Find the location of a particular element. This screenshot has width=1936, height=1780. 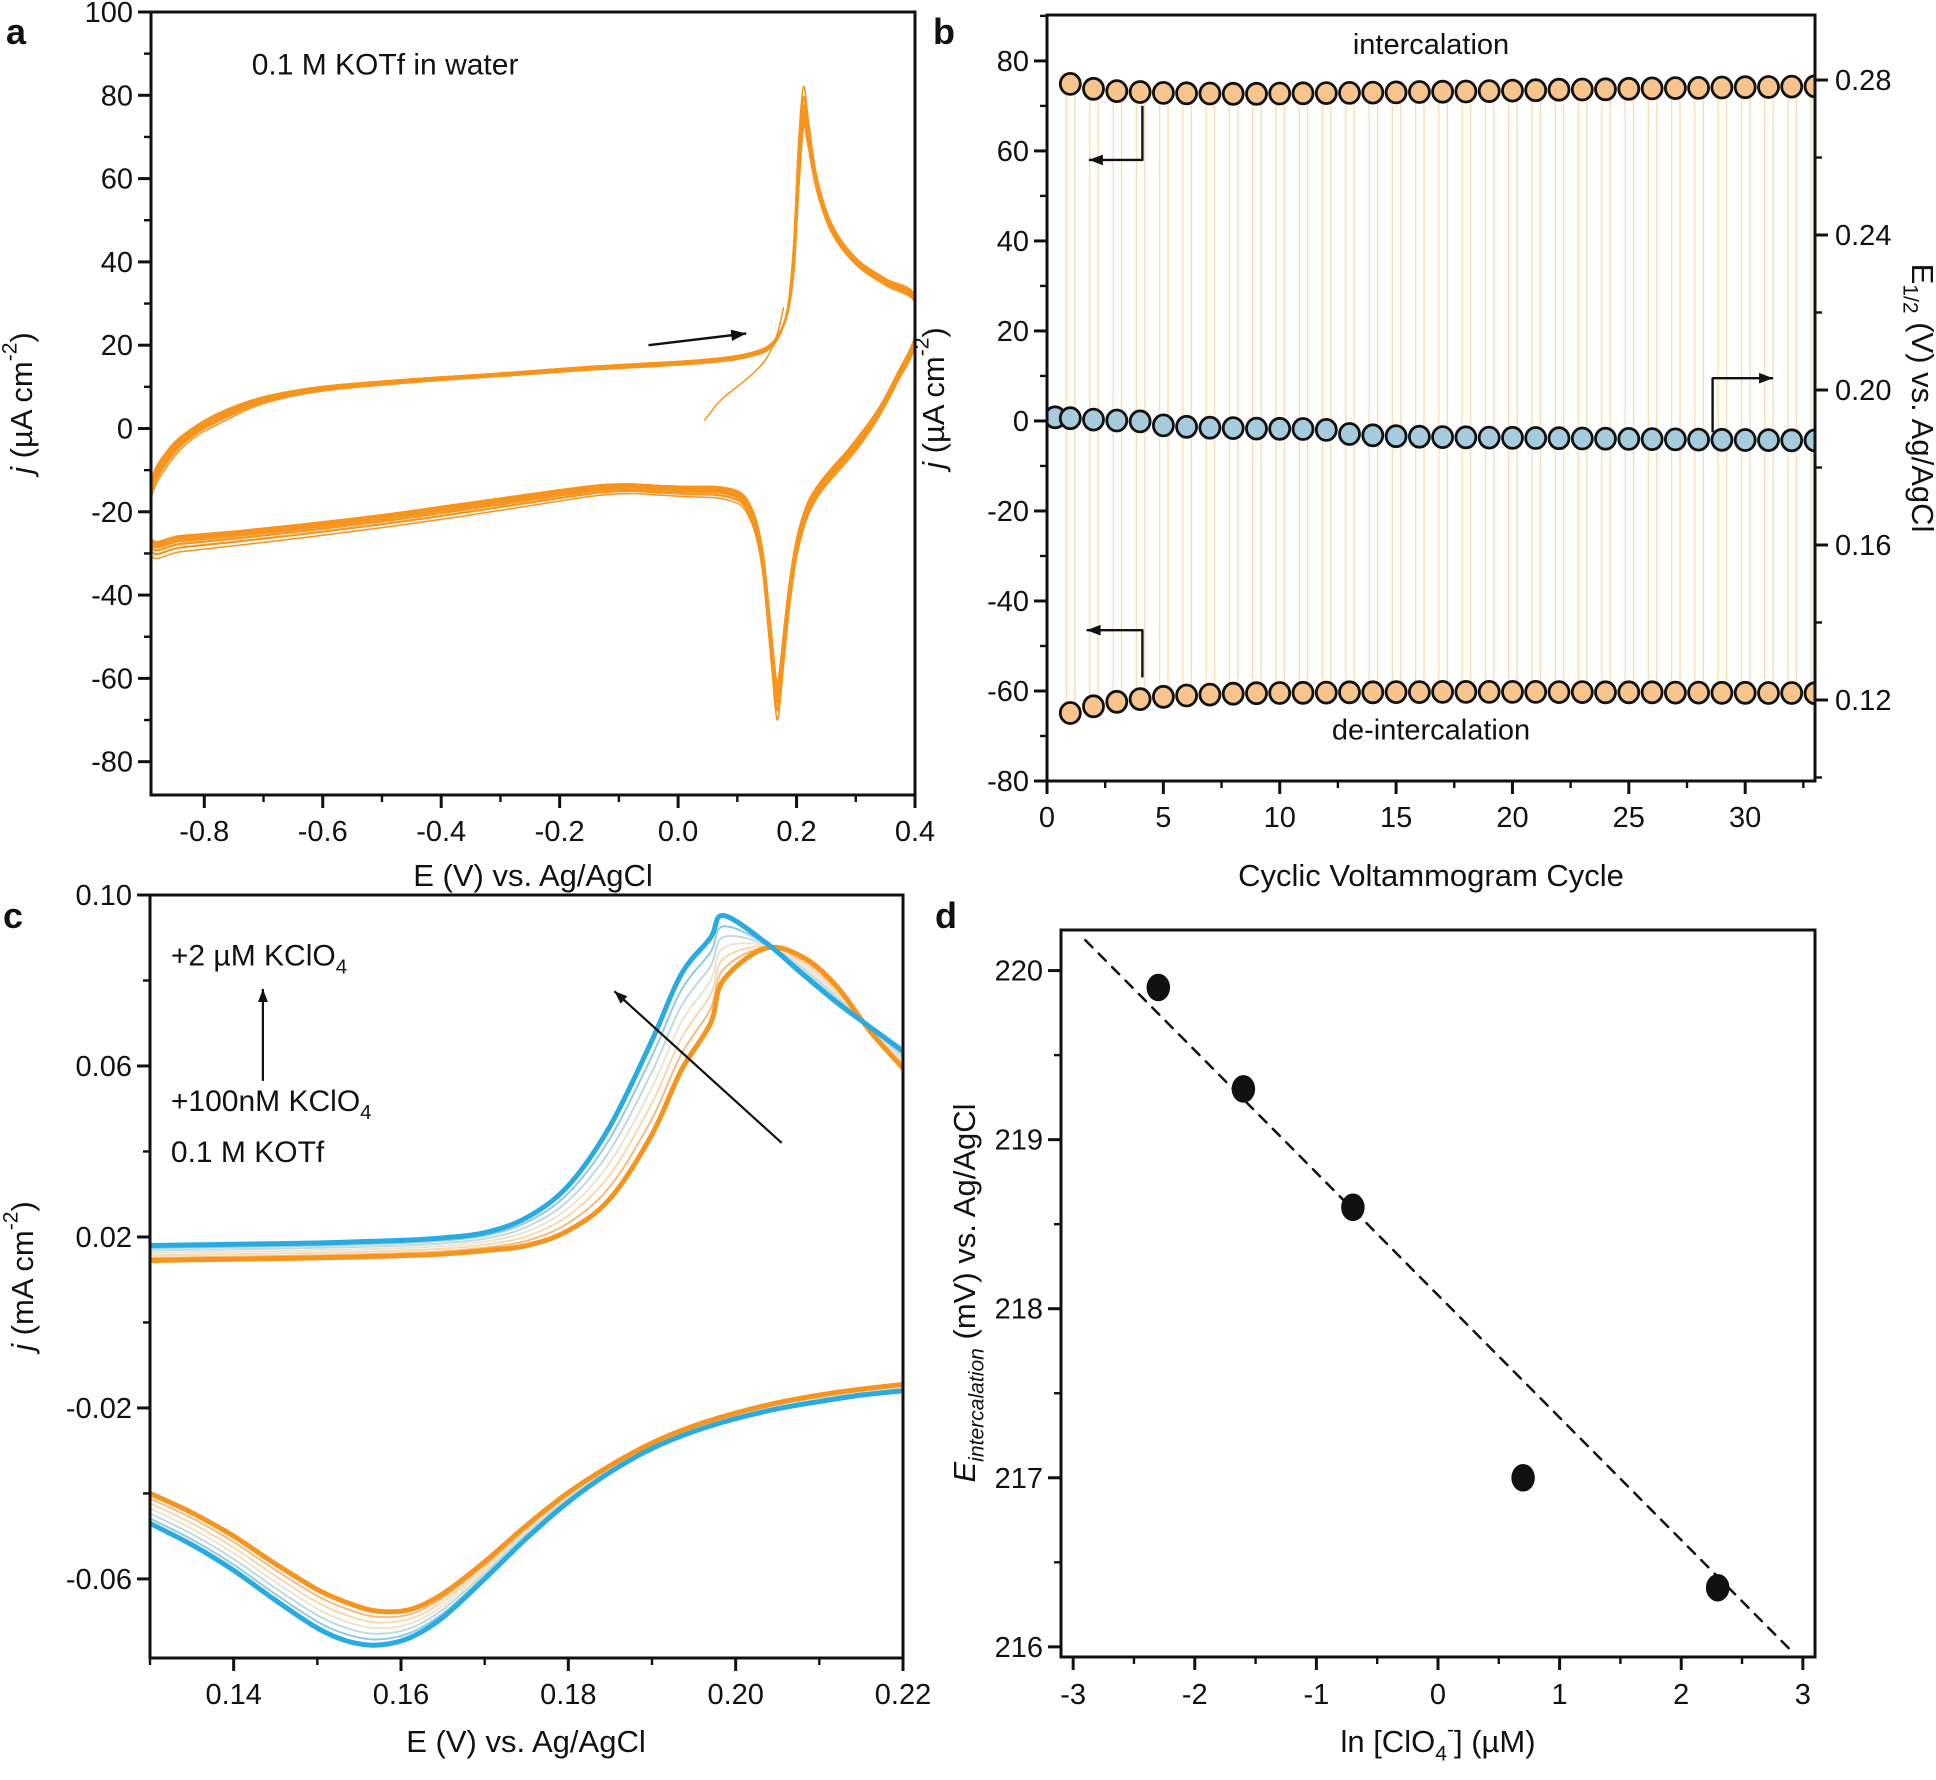

y-axis-title-d: Eintercalation (mV) vs. Ag/AgCl is located at coordinates (967, 1292).